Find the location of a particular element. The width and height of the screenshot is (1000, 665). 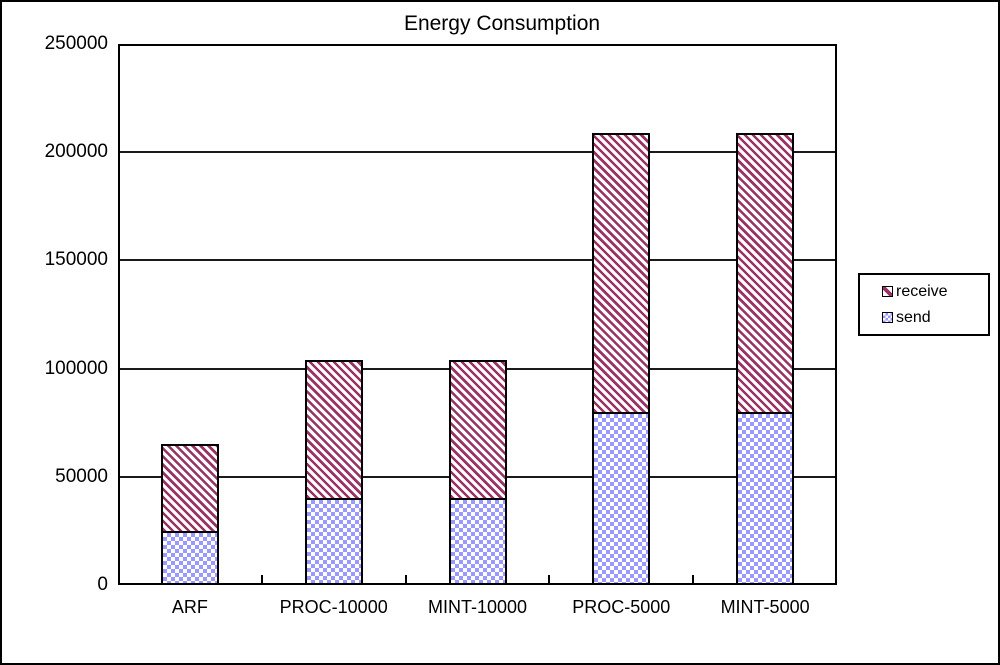

legend-label-send: send is located at coordinates (913, 317).